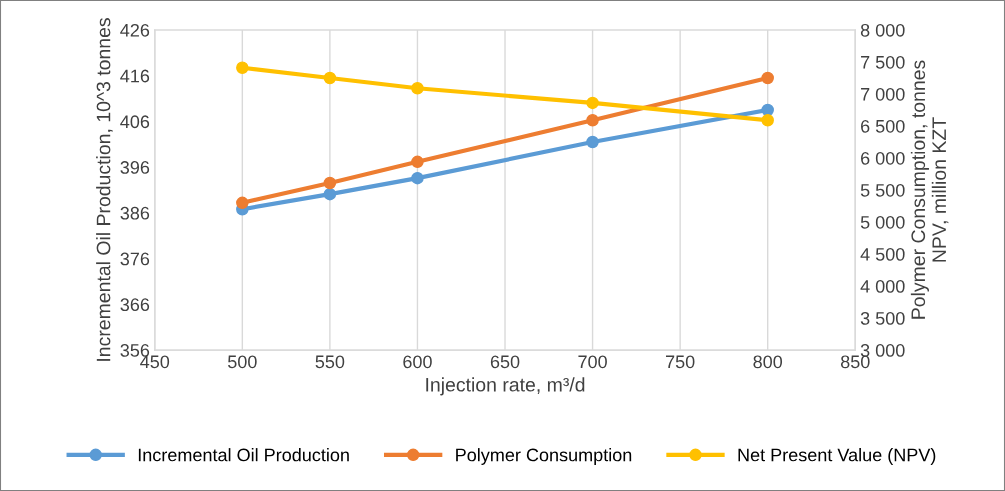 The height and width of the screenshot is (491, 1005). Describe the element at coordinates (417, 362) in the screenshot. I see `x-tick-label: 600` at that location.